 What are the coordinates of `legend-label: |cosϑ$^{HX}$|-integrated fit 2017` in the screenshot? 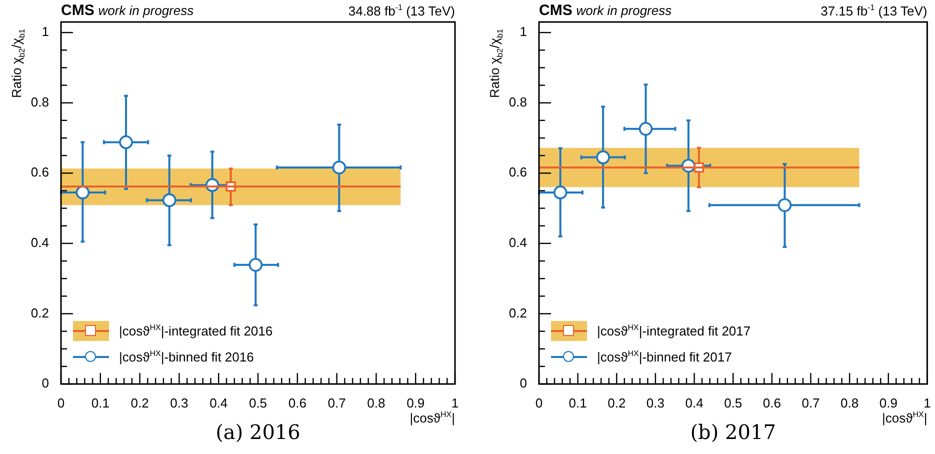 It's located at (674, 331).